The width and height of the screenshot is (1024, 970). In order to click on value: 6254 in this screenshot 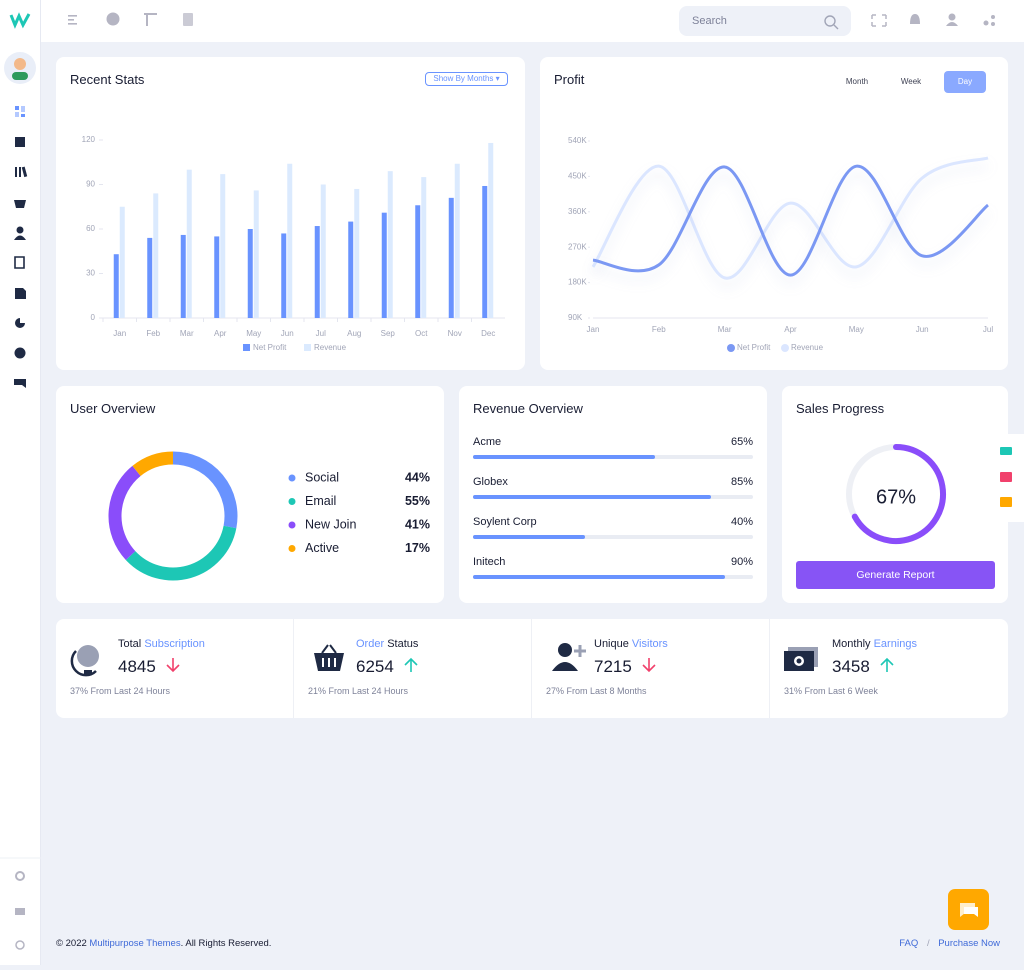, I will do `click(375, 666)`.